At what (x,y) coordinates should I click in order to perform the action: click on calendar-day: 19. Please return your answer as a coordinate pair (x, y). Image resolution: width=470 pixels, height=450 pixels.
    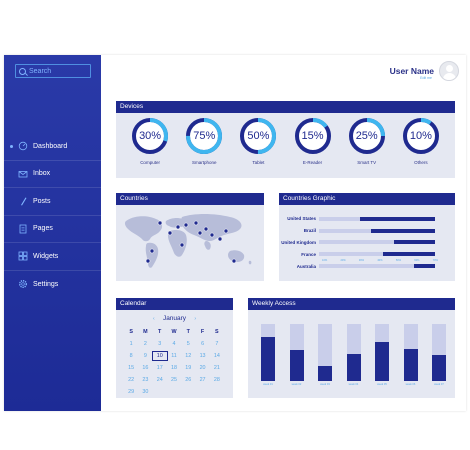
    Looking at the image, I should click on (188, 368).